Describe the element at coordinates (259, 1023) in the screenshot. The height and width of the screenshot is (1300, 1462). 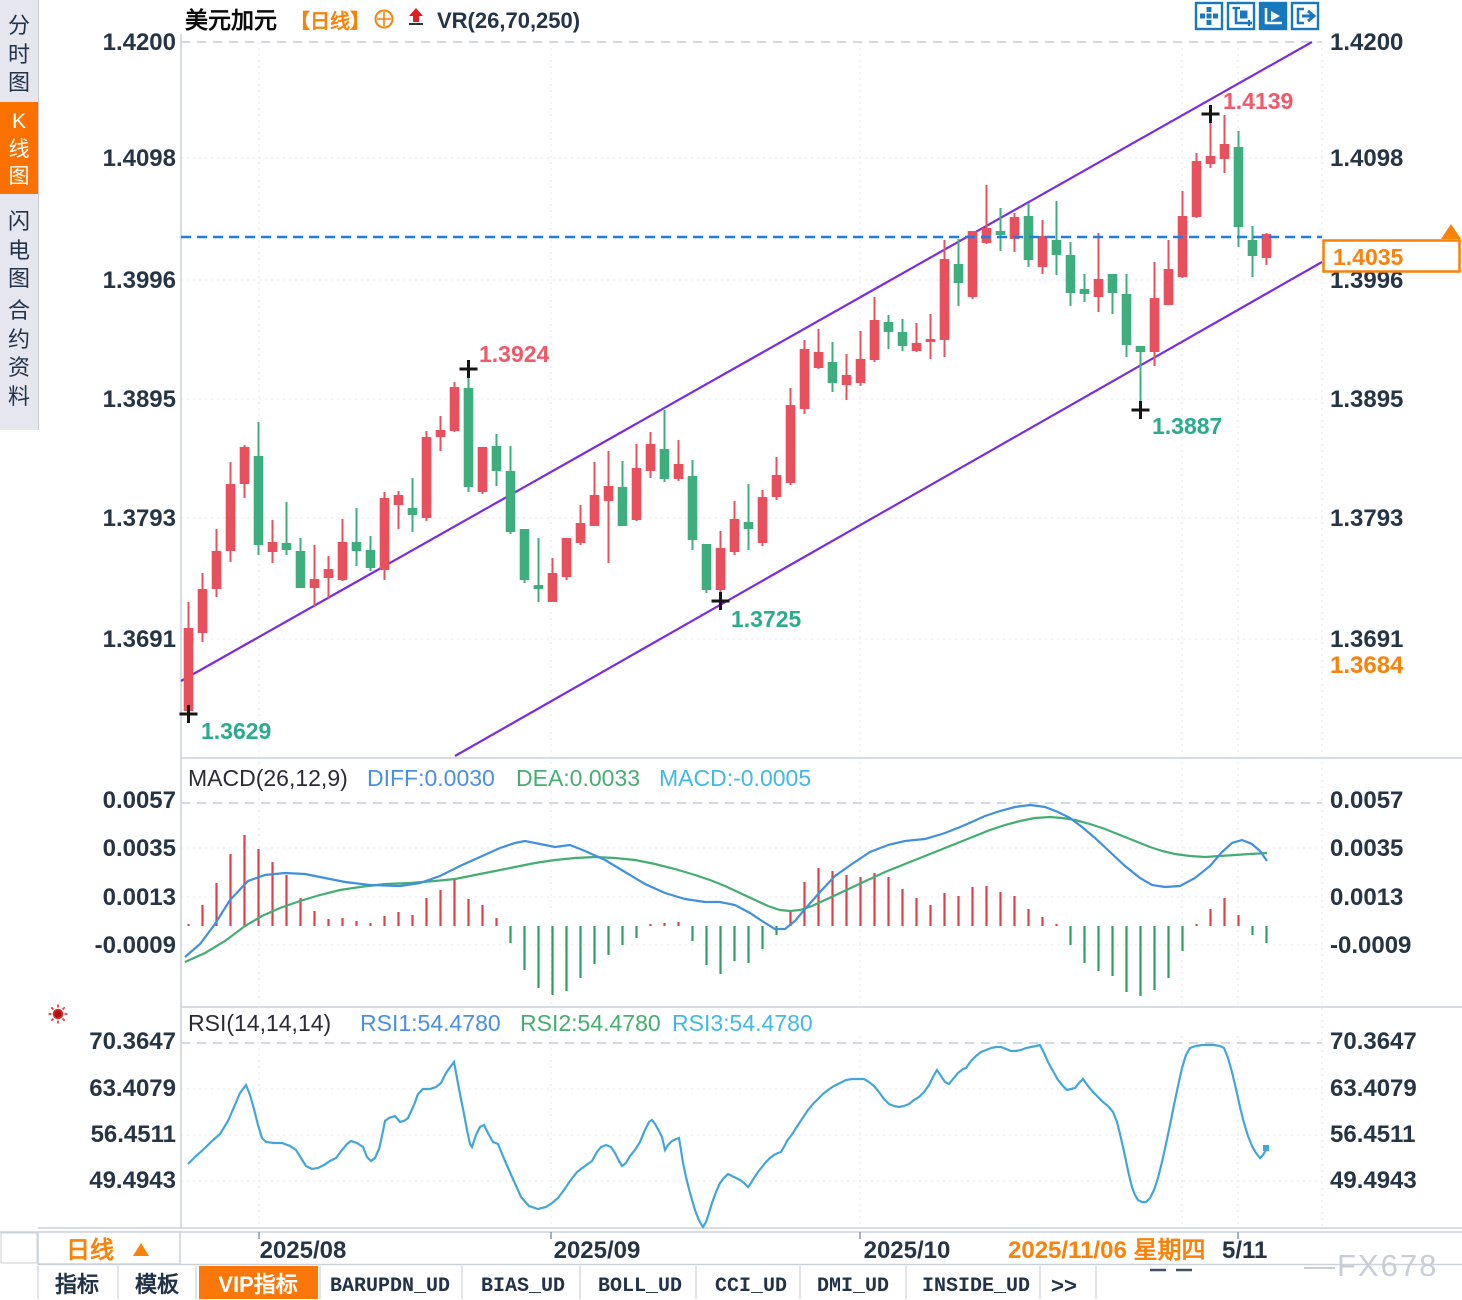
I see `svg-text: RSI(14,14,14)` at that location.